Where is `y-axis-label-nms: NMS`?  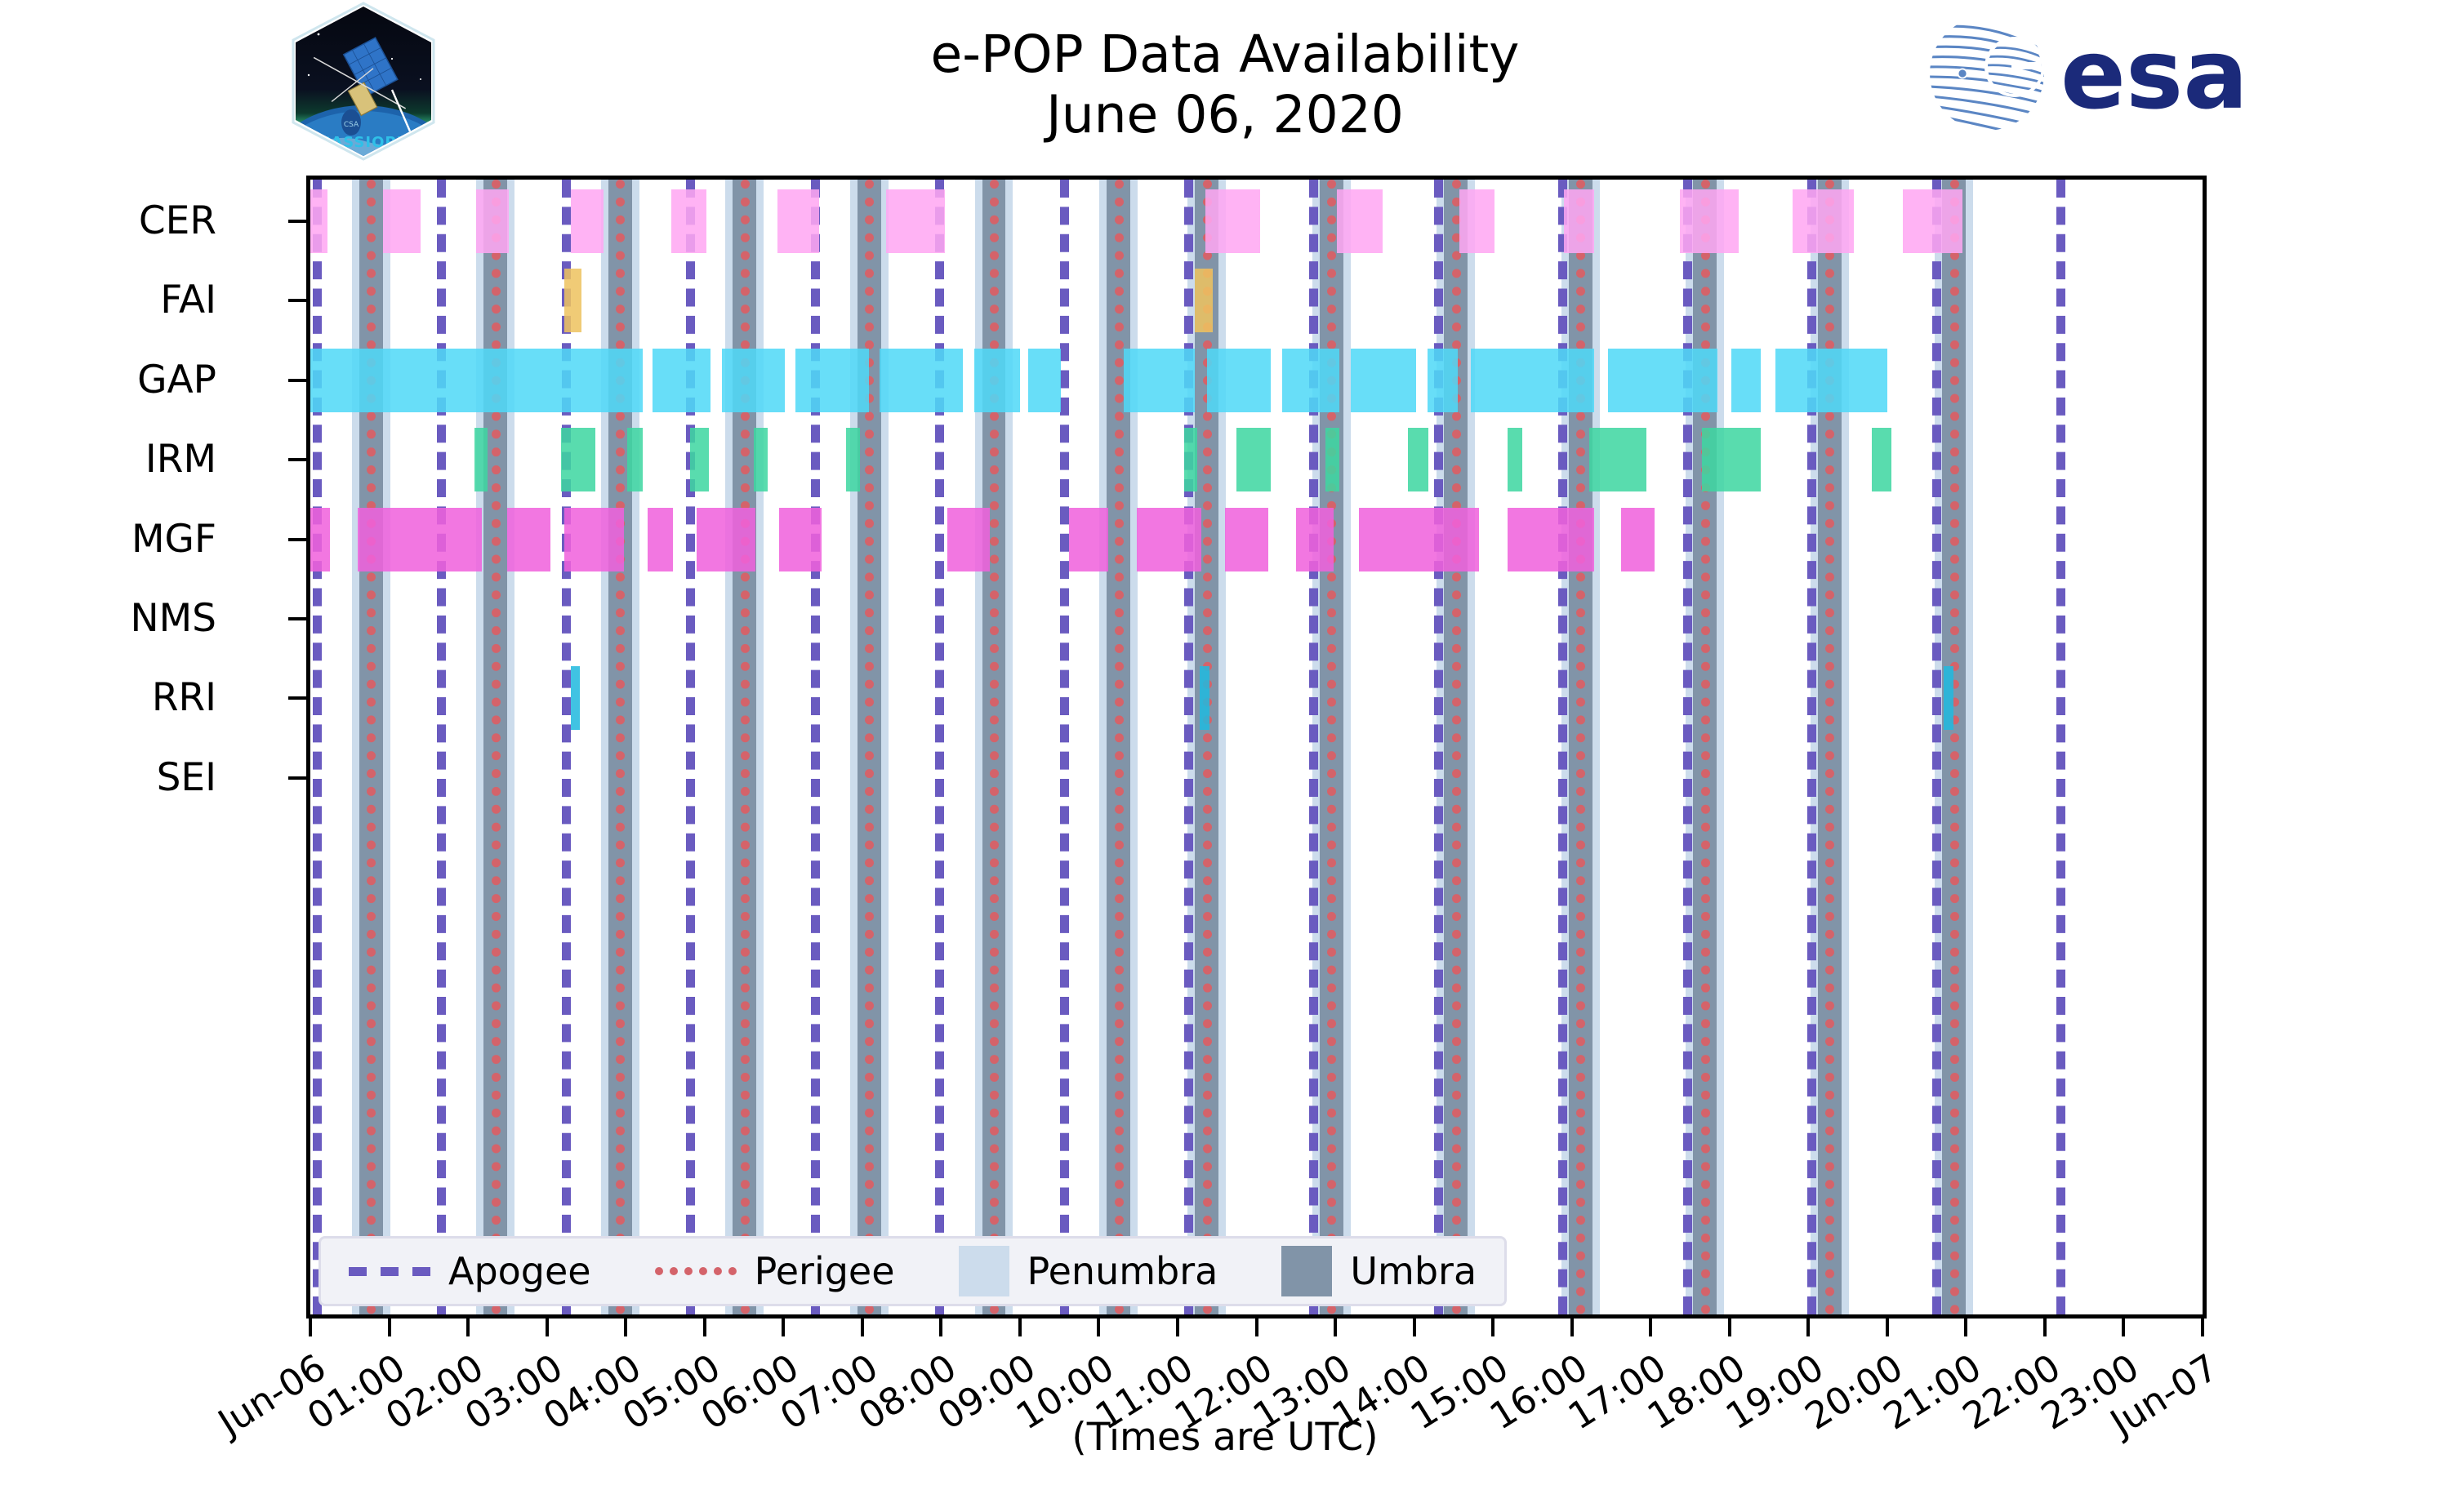
y-axis-label-nms: NMS is located at coordinates (173, 618).